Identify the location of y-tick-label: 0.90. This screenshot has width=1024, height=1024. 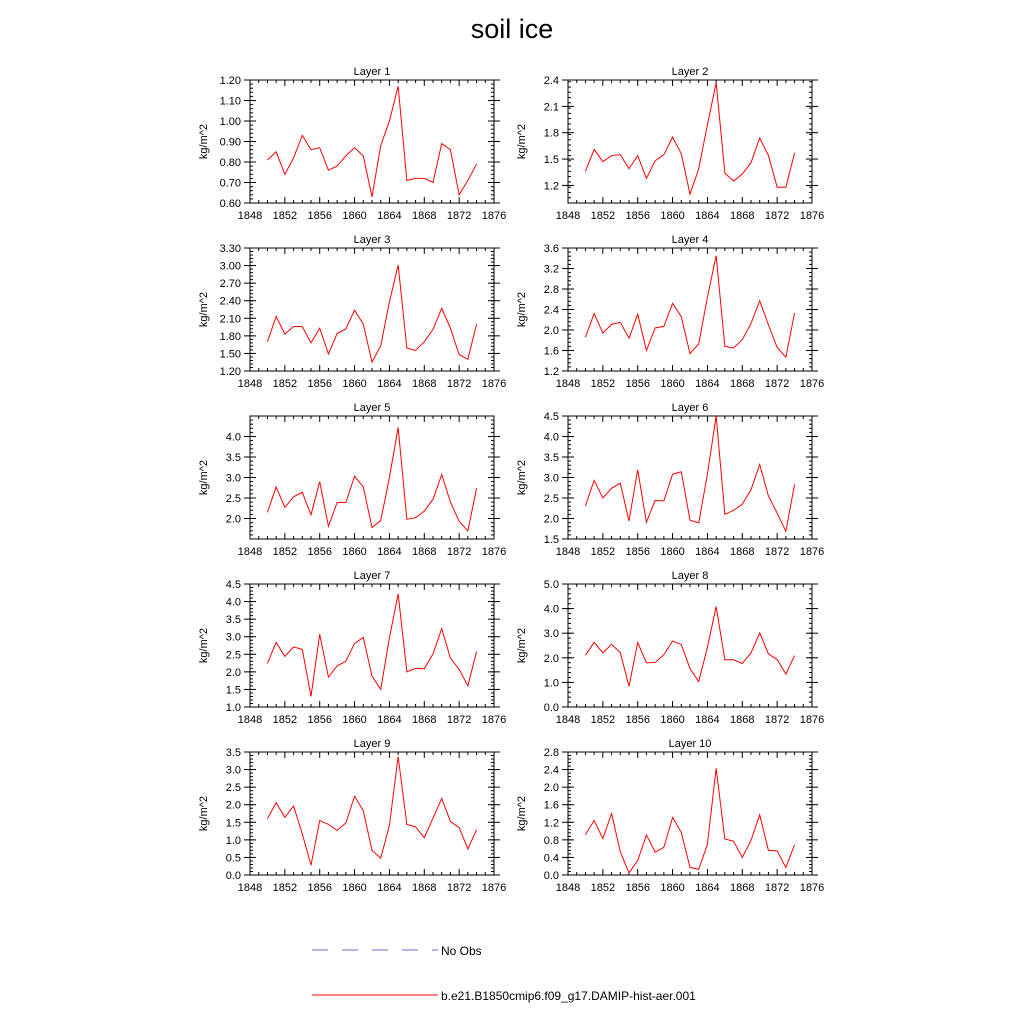
(230, 143).